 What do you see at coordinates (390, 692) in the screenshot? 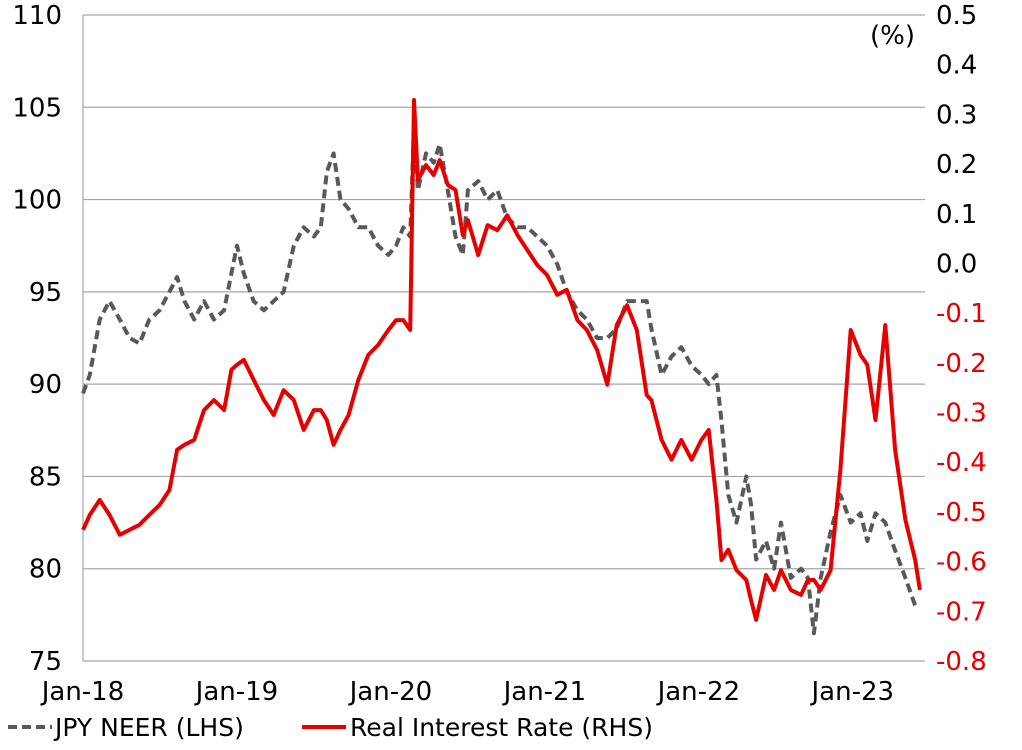
I see `x-tick-label: Jan-20` at bounding box center [390, 692].